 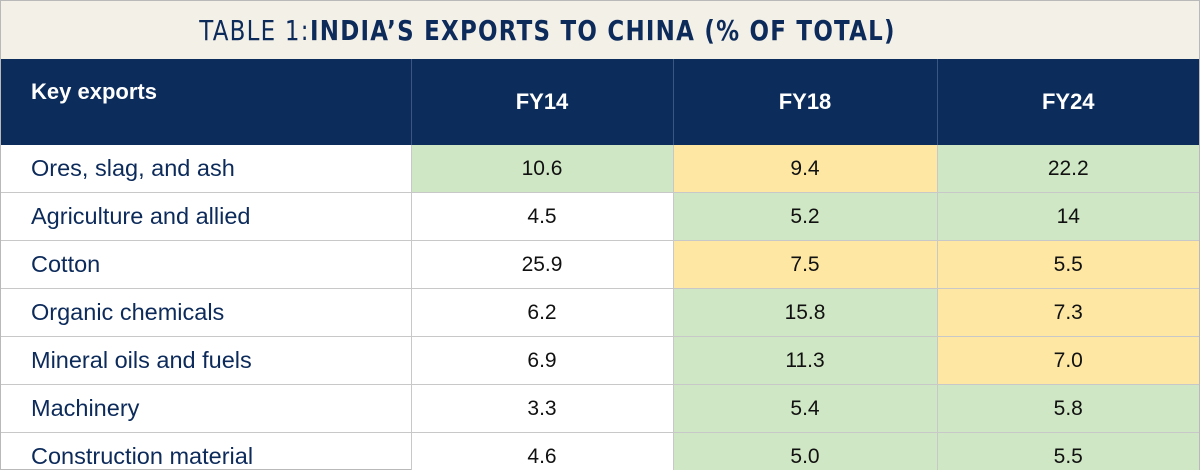 I want to click on cell-fy24: 14, so click(x=1068, y=216).